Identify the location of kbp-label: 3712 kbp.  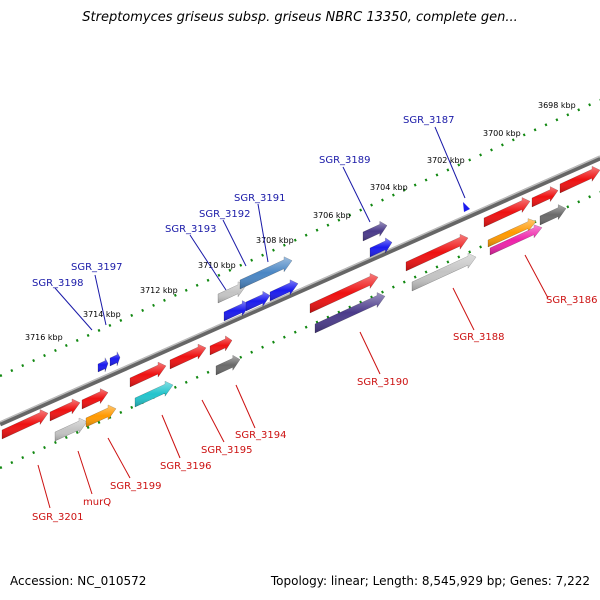
(159, 290).